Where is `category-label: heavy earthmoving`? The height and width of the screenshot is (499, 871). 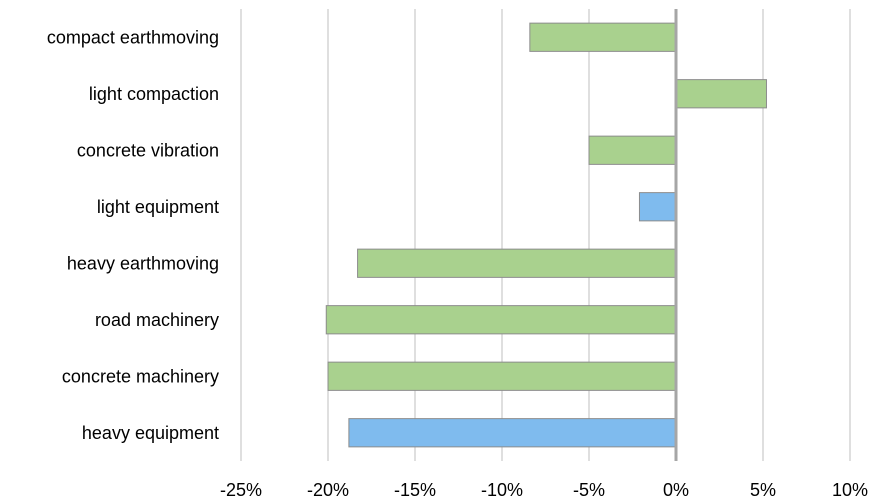 category-label: heavy earthmoving is located at coordinates (143, 263).